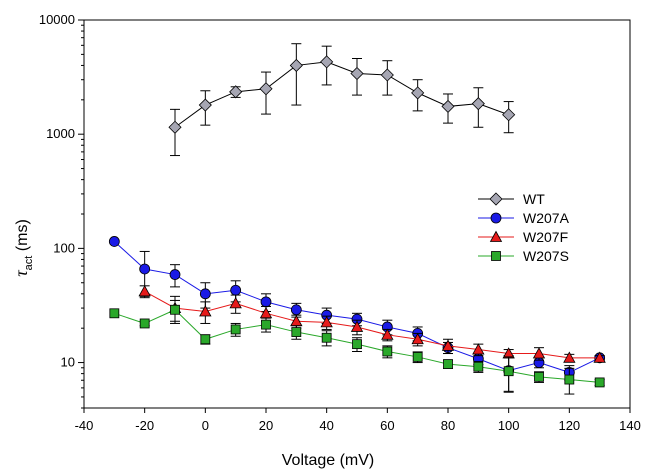 The width and height of the screenshot is (650, 471). I want to click on legend-label: W207F, so click(545, 237).